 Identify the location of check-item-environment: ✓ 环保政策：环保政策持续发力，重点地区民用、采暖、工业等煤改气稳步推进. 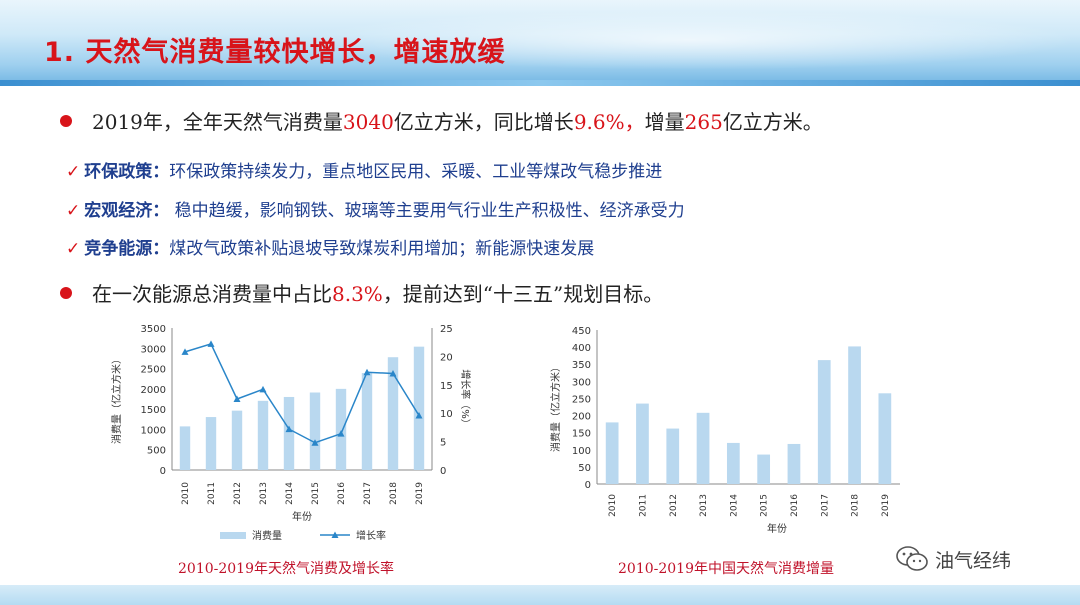
(364, 169).